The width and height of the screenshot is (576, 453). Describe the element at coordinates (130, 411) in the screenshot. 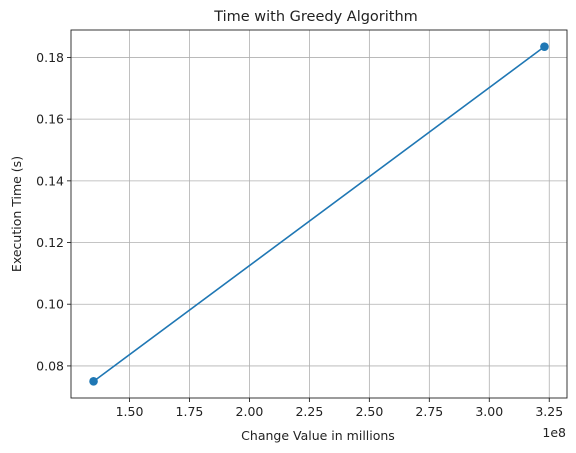

I see `x-tick-label: 1.50` at that location.